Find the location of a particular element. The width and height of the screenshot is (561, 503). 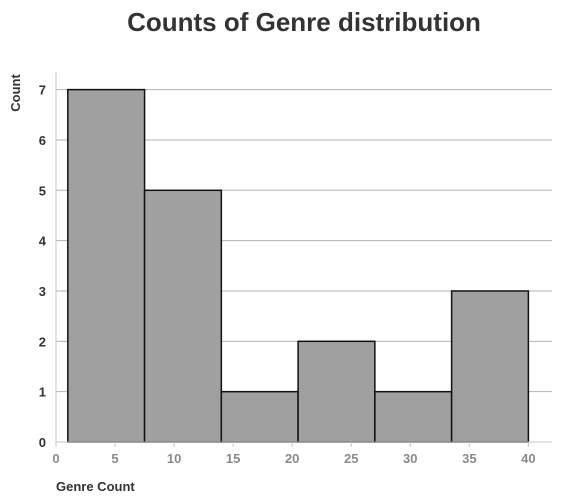

y-tick-label: 1 is located at coordinates (42, 392).